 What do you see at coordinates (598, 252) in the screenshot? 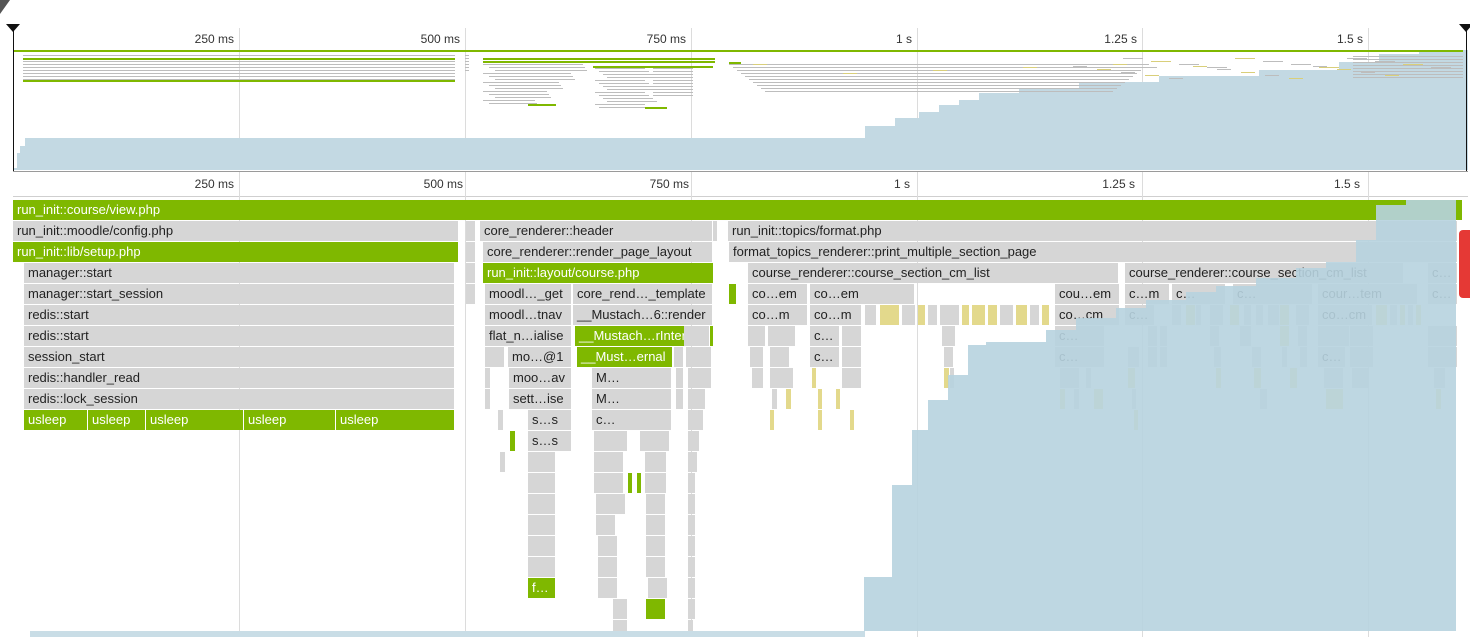
I see `flame-frame: core_renderer::render_page_layout` at bounding box center [598, 252].